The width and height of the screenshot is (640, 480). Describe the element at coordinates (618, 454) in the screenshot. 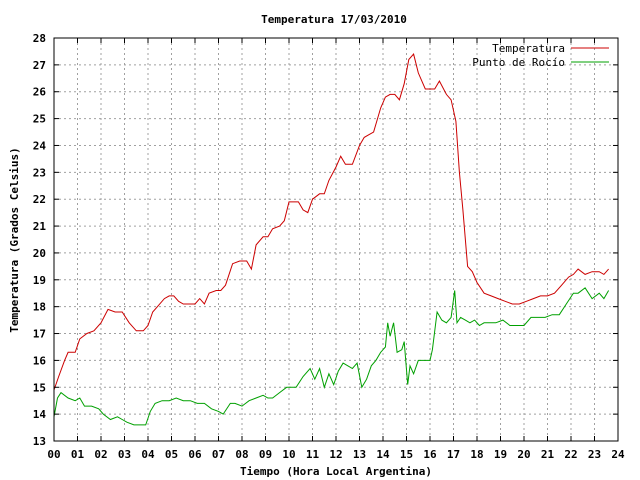

I see `x-tick-label: 24` at that location.